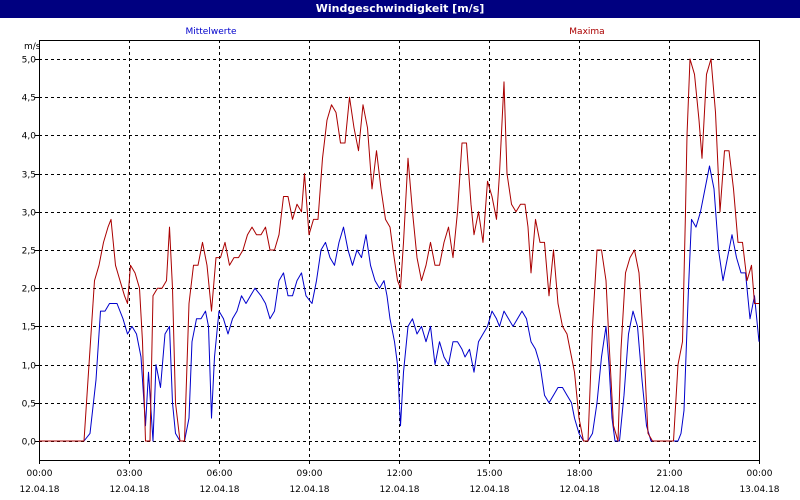 This screenshot has height=500, width=800. I want to click on y-tick-label: 0,0, so click(29, 443).